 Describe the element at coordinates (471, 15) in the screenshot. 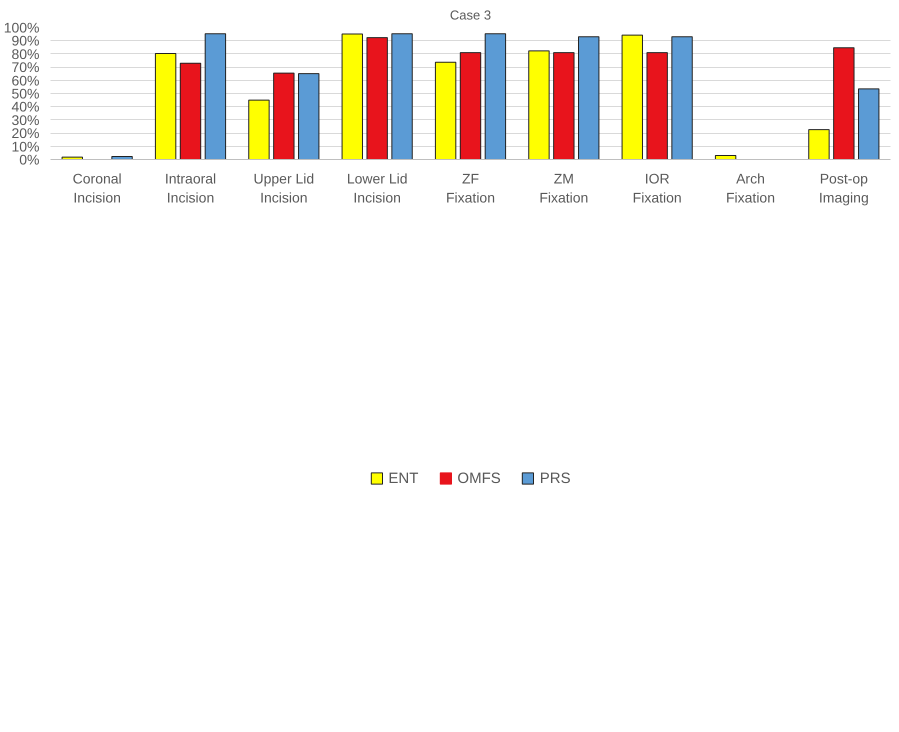

I see `chart-title: Case 3` at that location.